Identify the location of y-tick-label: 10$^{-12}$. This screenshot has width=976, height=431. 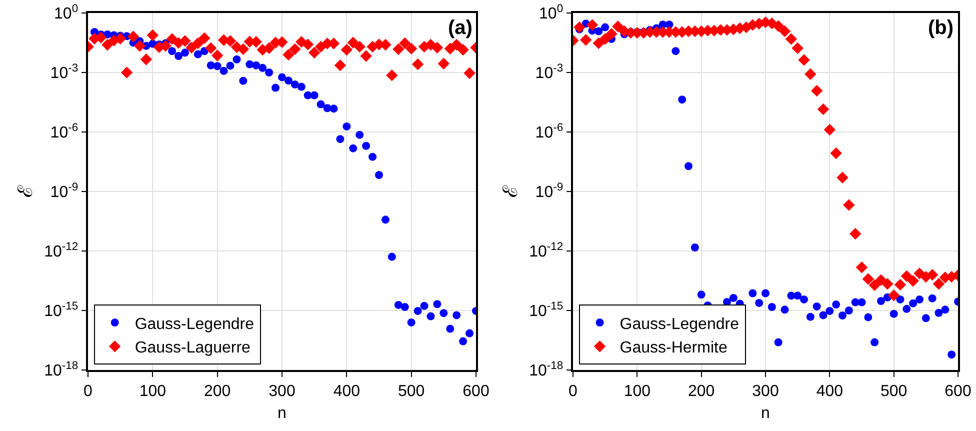
(61, 250).